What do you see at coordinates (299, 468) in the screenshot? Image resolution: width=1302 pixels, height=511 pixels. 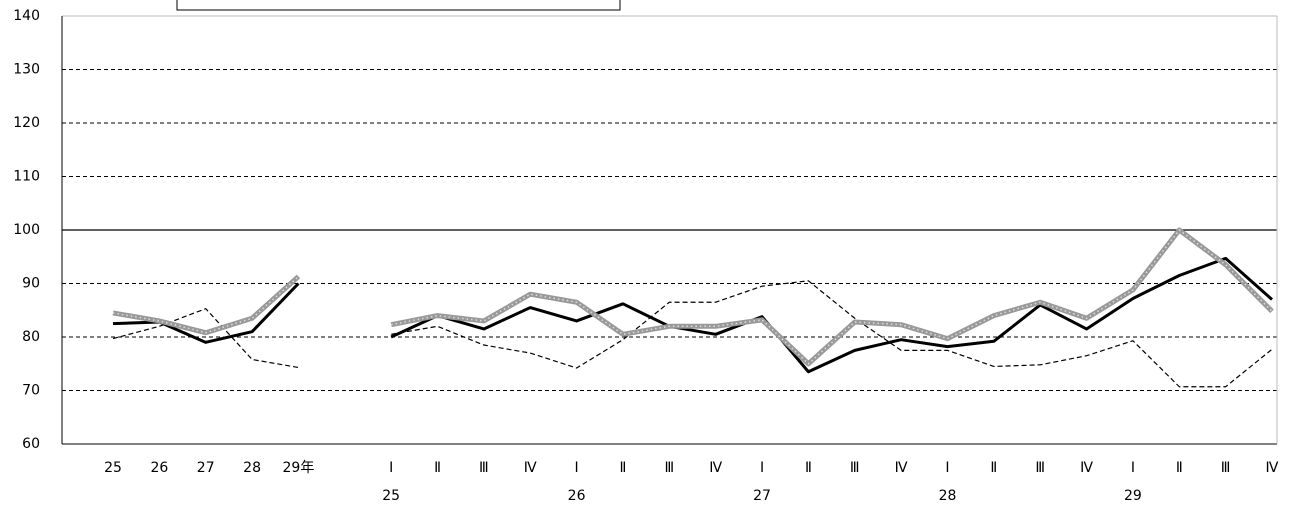 I see `x-tick-label: 29年` at bounding box center [299, 468].